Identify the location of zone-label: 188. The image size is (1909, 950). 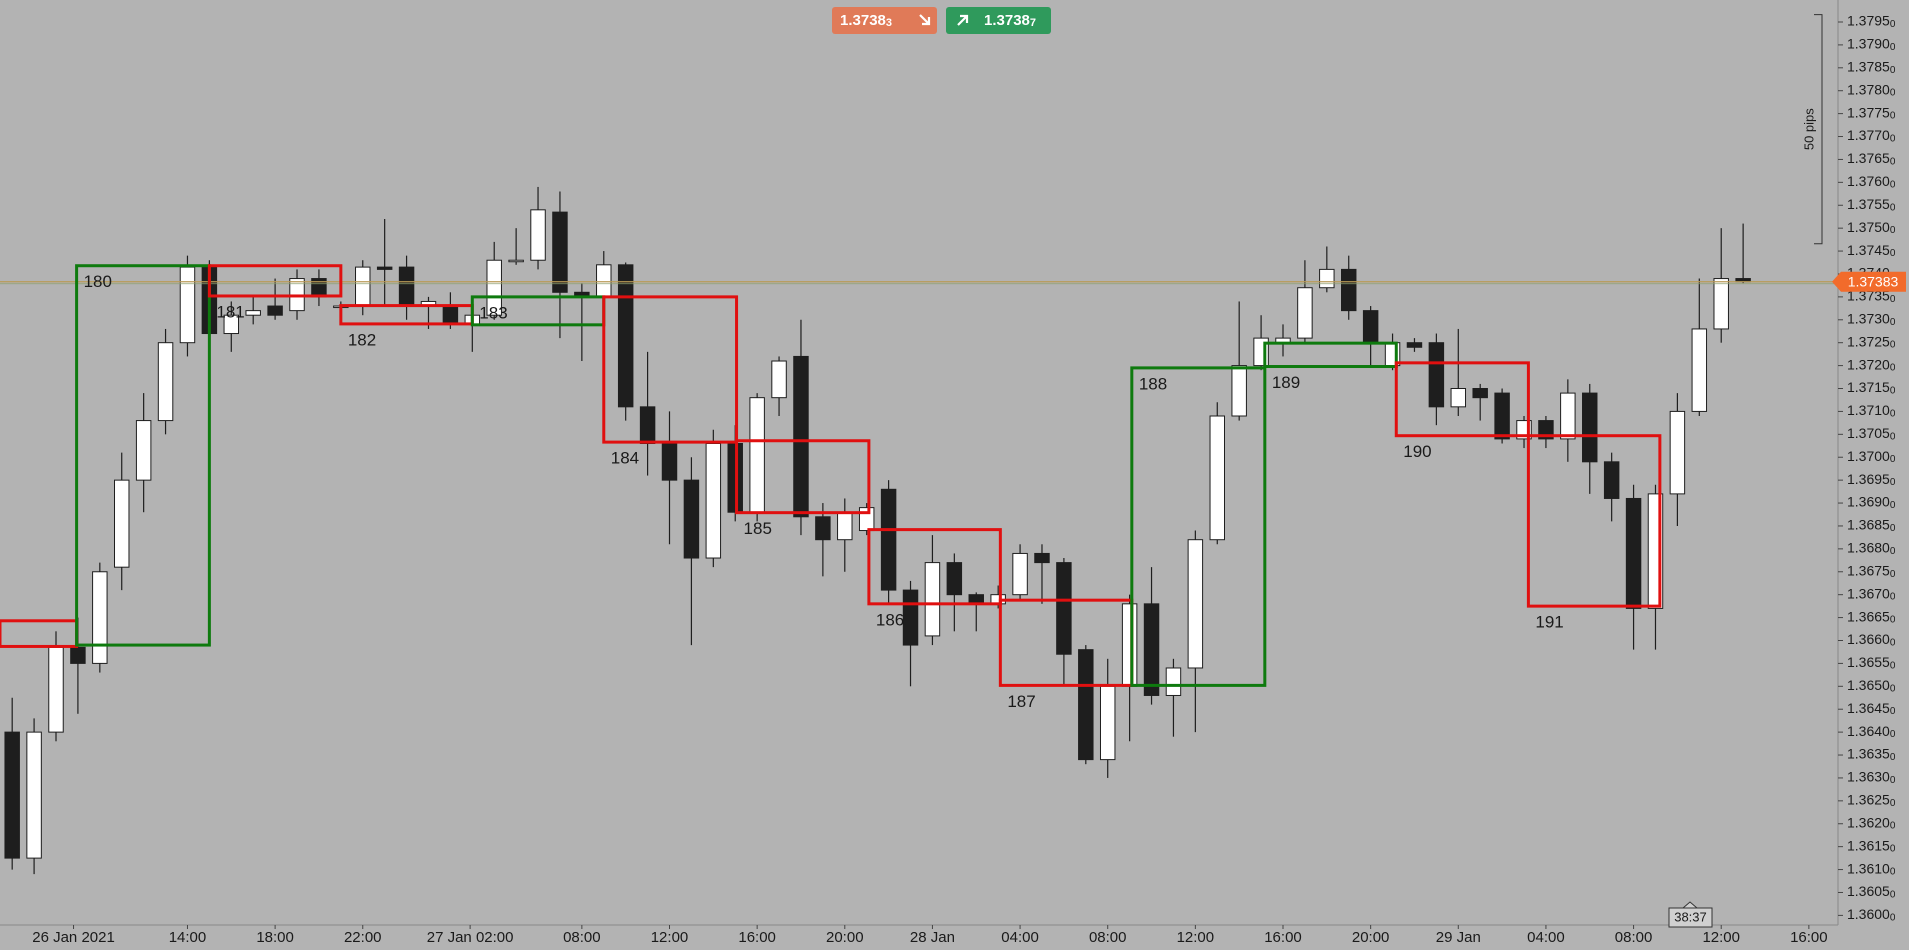
(1153, 383).